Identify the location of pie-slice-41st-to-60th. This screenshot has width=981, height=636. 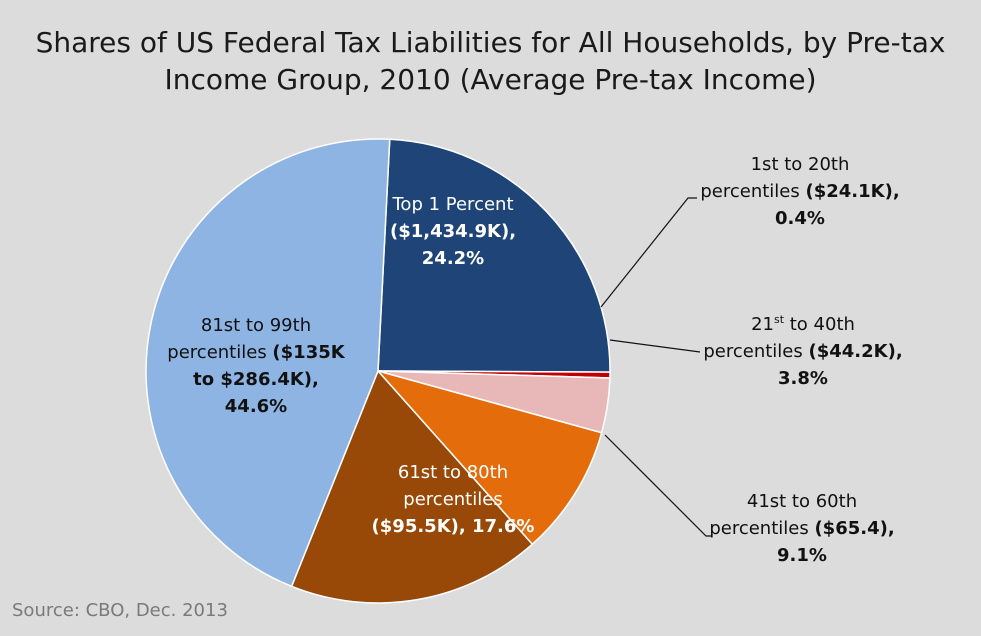
(489, 457).